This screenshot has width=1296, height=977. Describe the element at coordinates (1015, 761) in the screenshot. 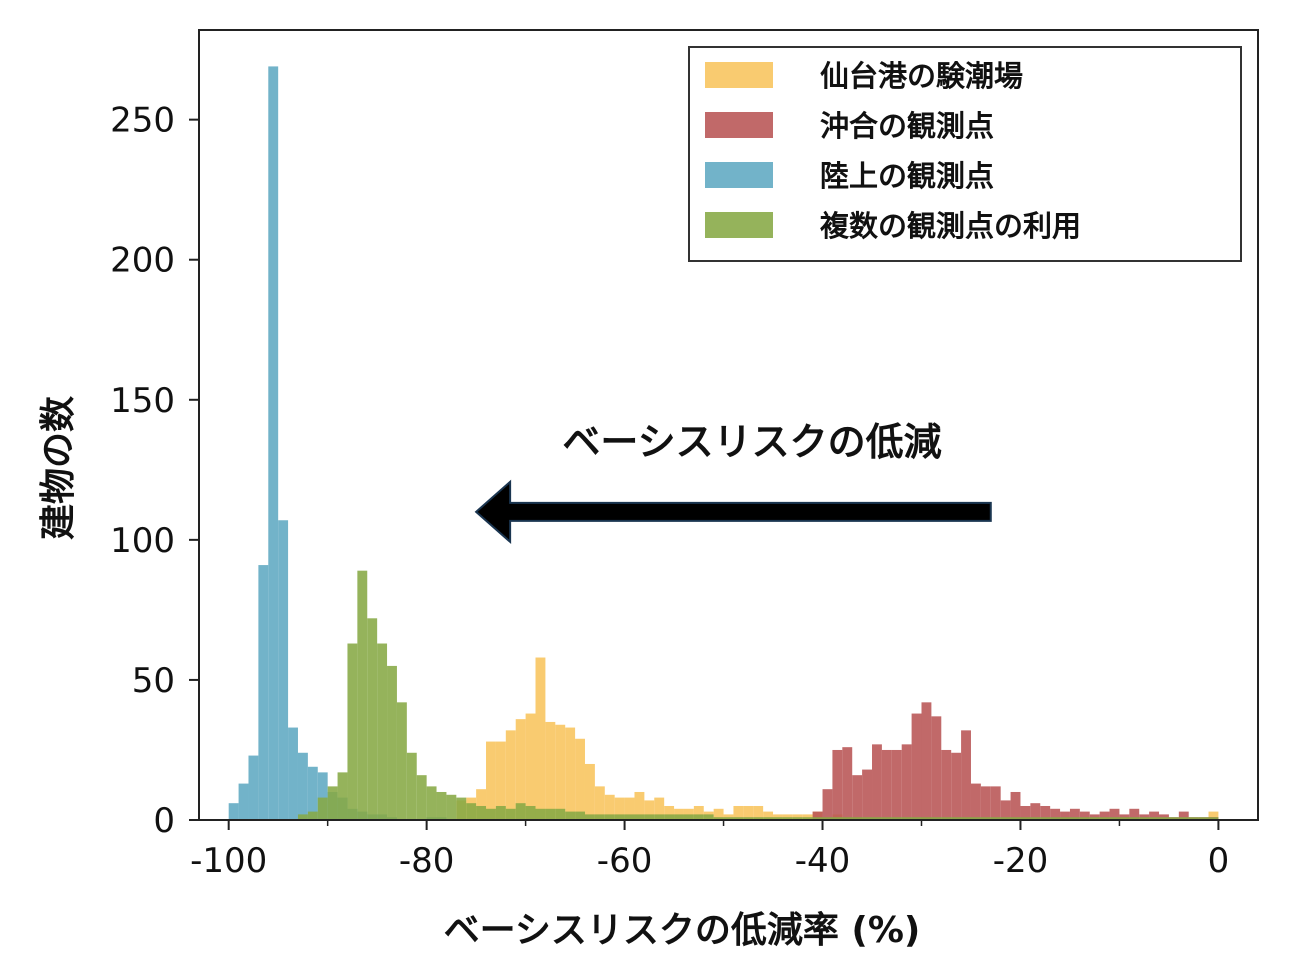

I see `series-2-bars` at that location.